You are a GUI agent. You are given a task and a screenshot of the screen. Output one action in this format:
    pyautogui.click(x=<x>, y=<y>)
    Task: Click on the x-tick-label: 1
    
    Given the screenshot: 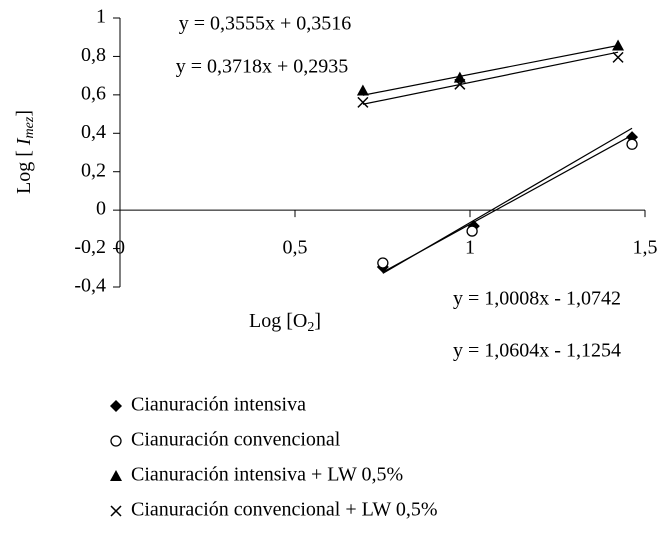 What is the action you would take?
    pyautogui.click(x=470, y=248)
    